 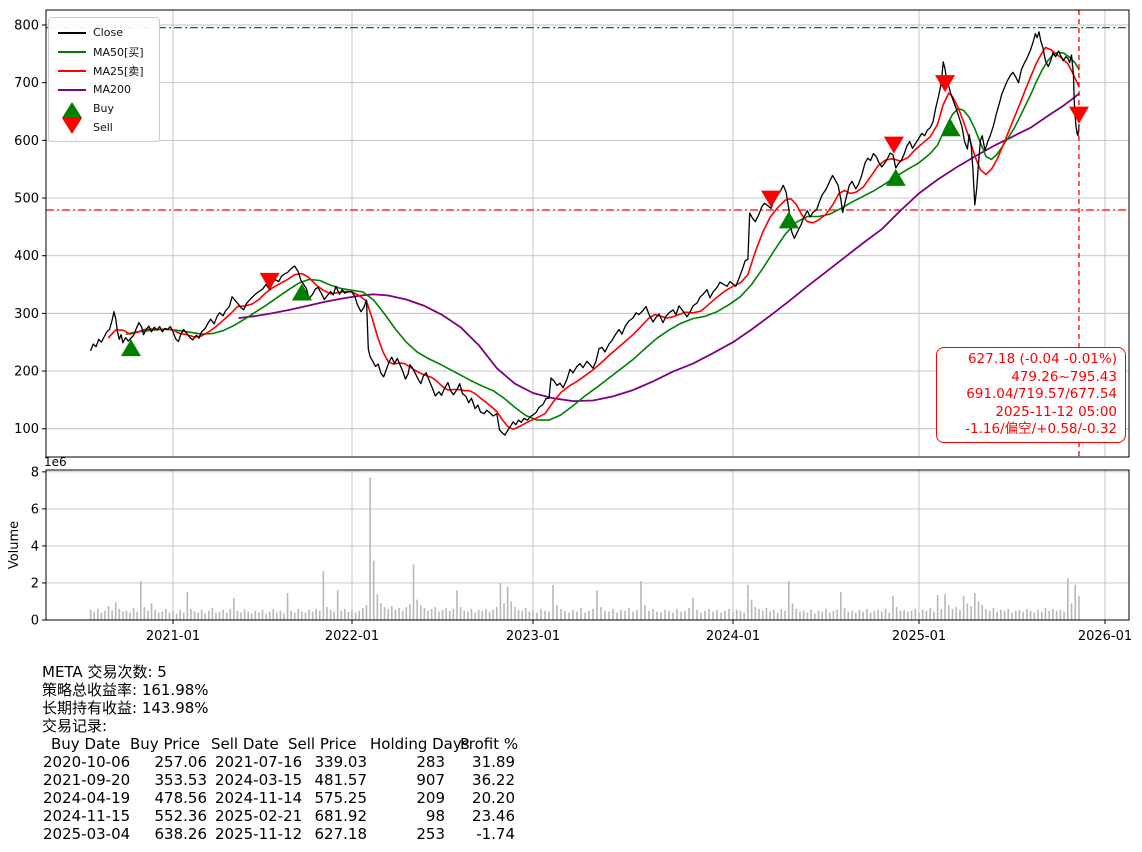 What do you see at coordinates (493, 762) in the screenshot?
I see `trade-cell: 31.89` at bounding box center [493, 762].